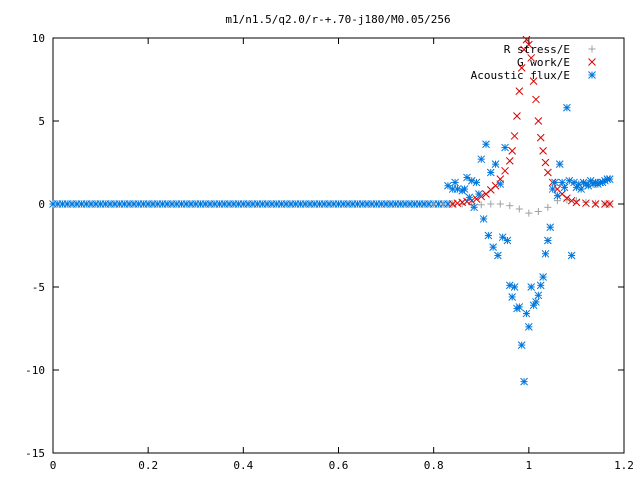 Image resolution: width=640 pixels, height=480 pixels. I want to click on y-tick-label: -10, so click(35, 370).